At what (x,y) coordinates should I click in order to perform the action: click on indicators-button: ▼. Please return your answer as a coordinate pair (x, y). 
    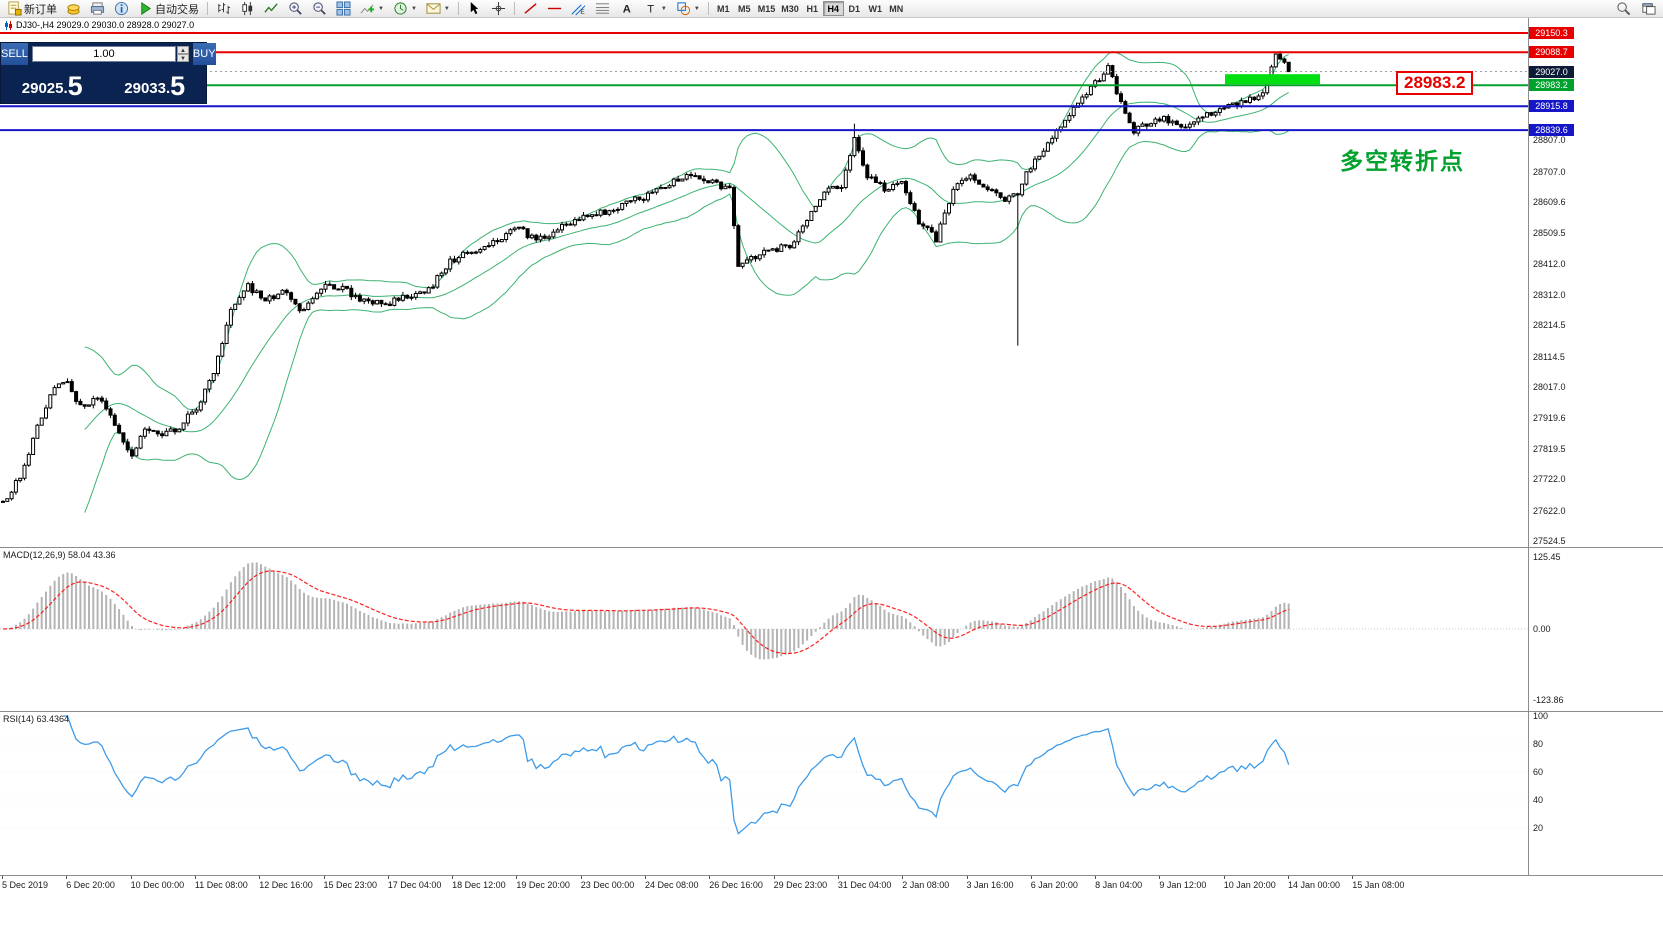
    Looking at the image, I should click on (372, 9).